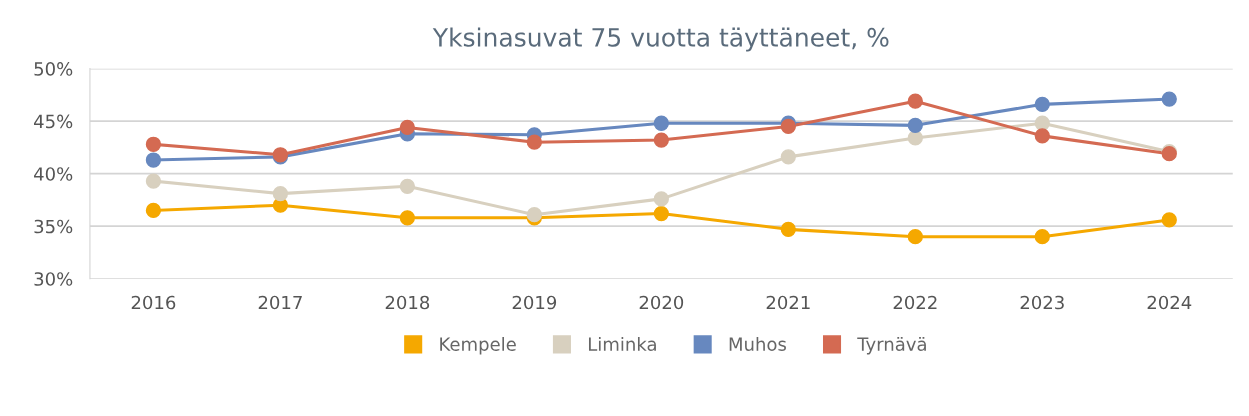  I want to click on x-tick-label: 2016, so click(153, 302).